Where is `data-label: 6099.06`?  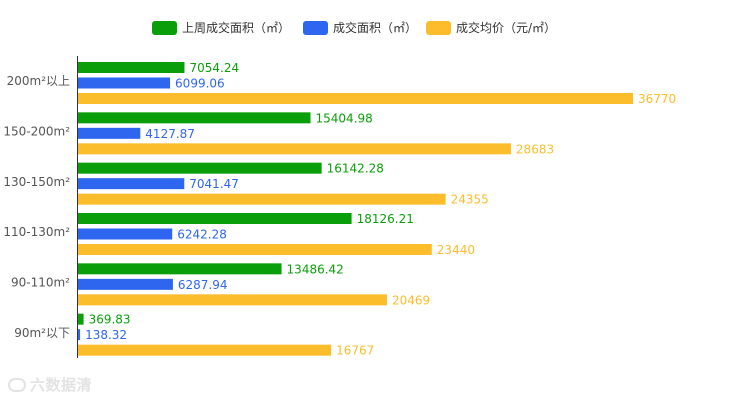 data-label: 6099.06 is located at coordinates (200, 84).